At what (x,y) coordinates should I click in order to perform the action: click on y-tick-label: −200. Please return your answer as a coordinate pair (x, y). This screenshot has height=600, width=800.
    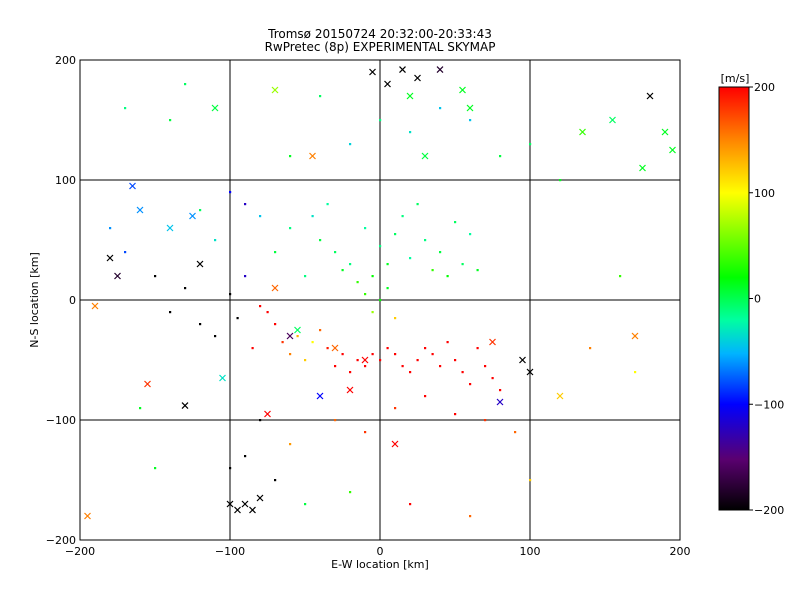
    Looking at the image, I should click on (61, 540).